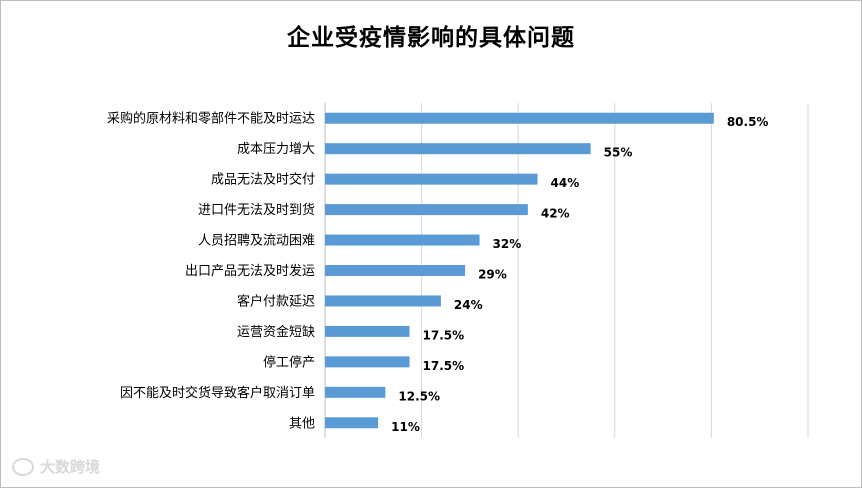 The height and width of the screenshot is (488, 862). I want to click on category-label: 采购的原材料和零部件不能及时运达, so click(211, 119).